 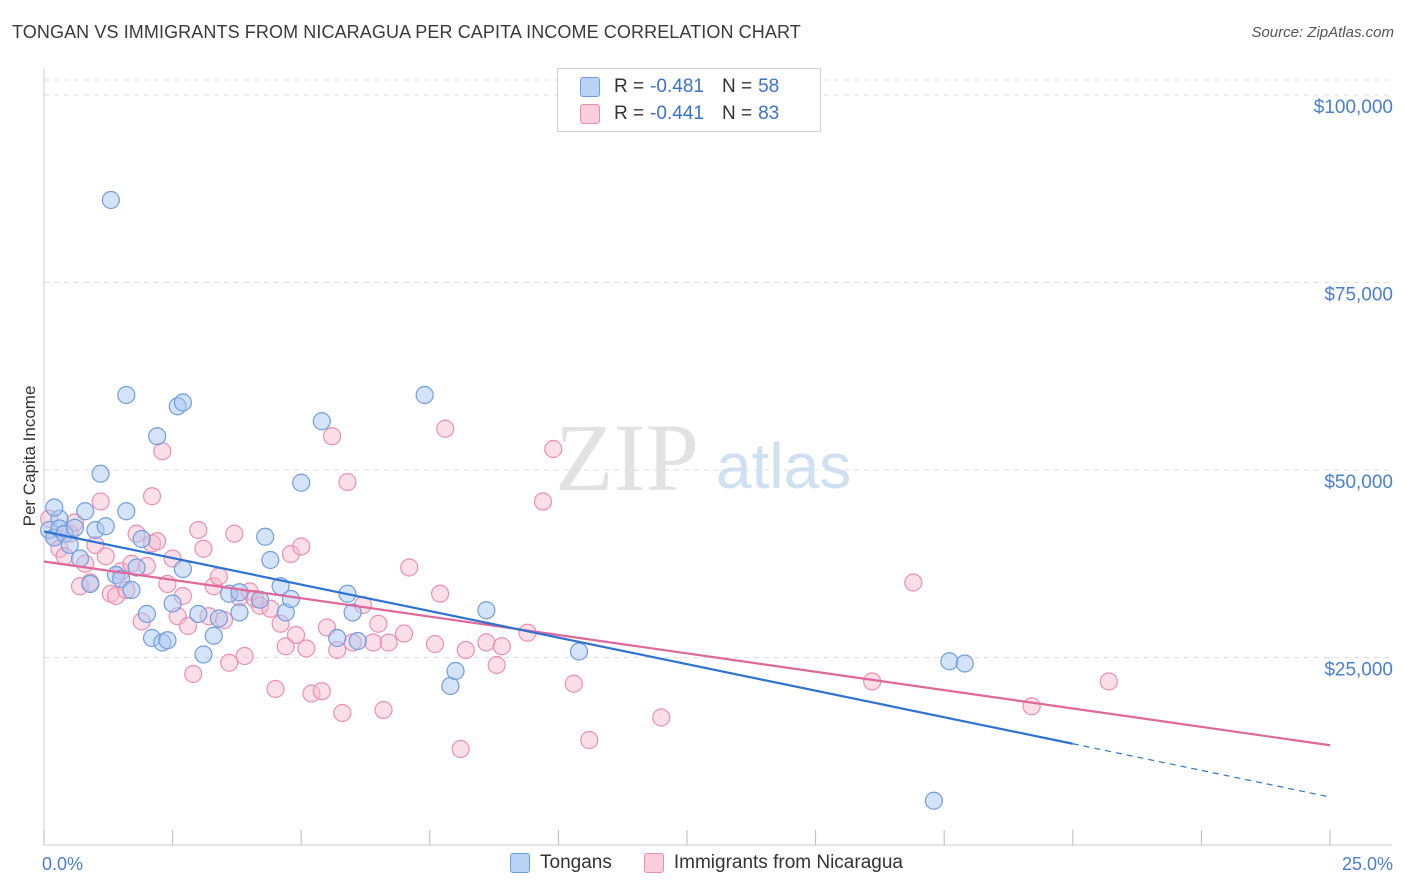 I want to click on legend-n-value: 83, so click(x=769, y=113).